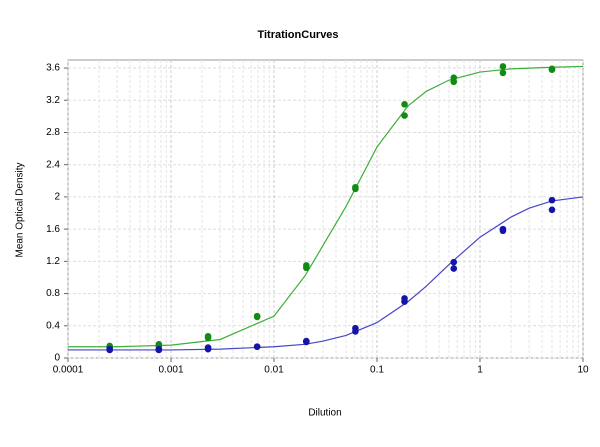  What do you see at coordinates (53, 325) in the screenshot?
I see `y-tick-label: 0.4` at bounding box center [53, 325].